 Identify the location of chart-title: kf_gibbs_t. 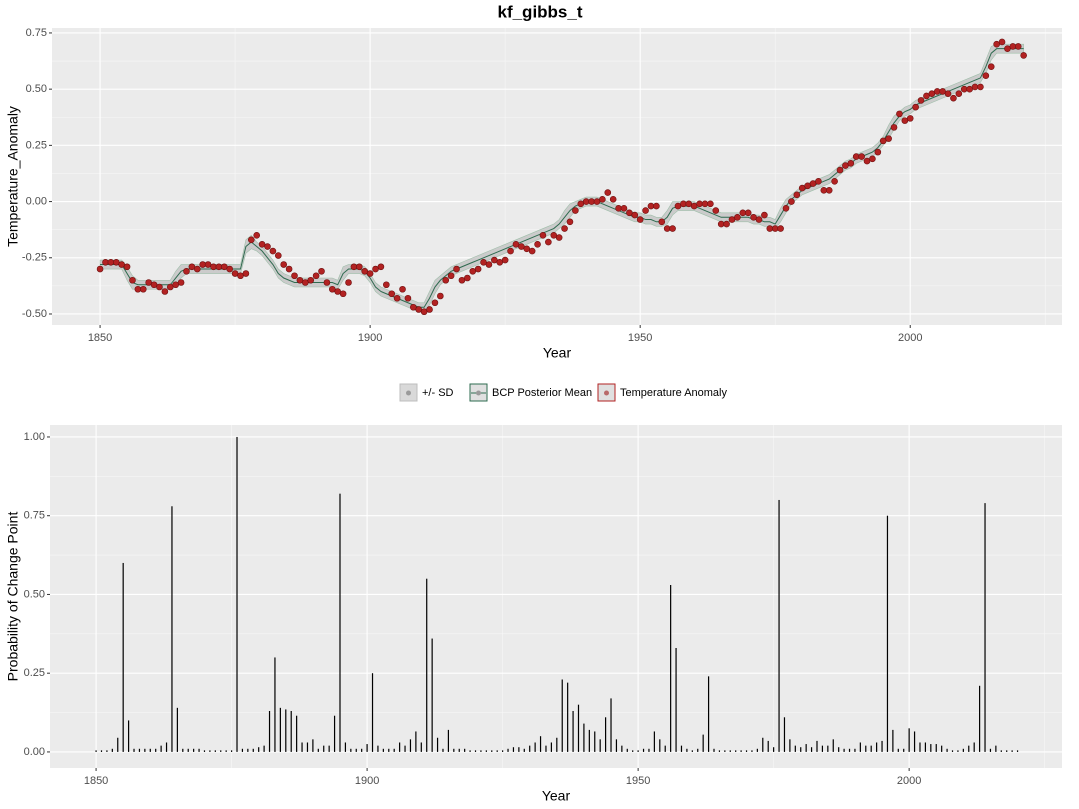
(539, 11).